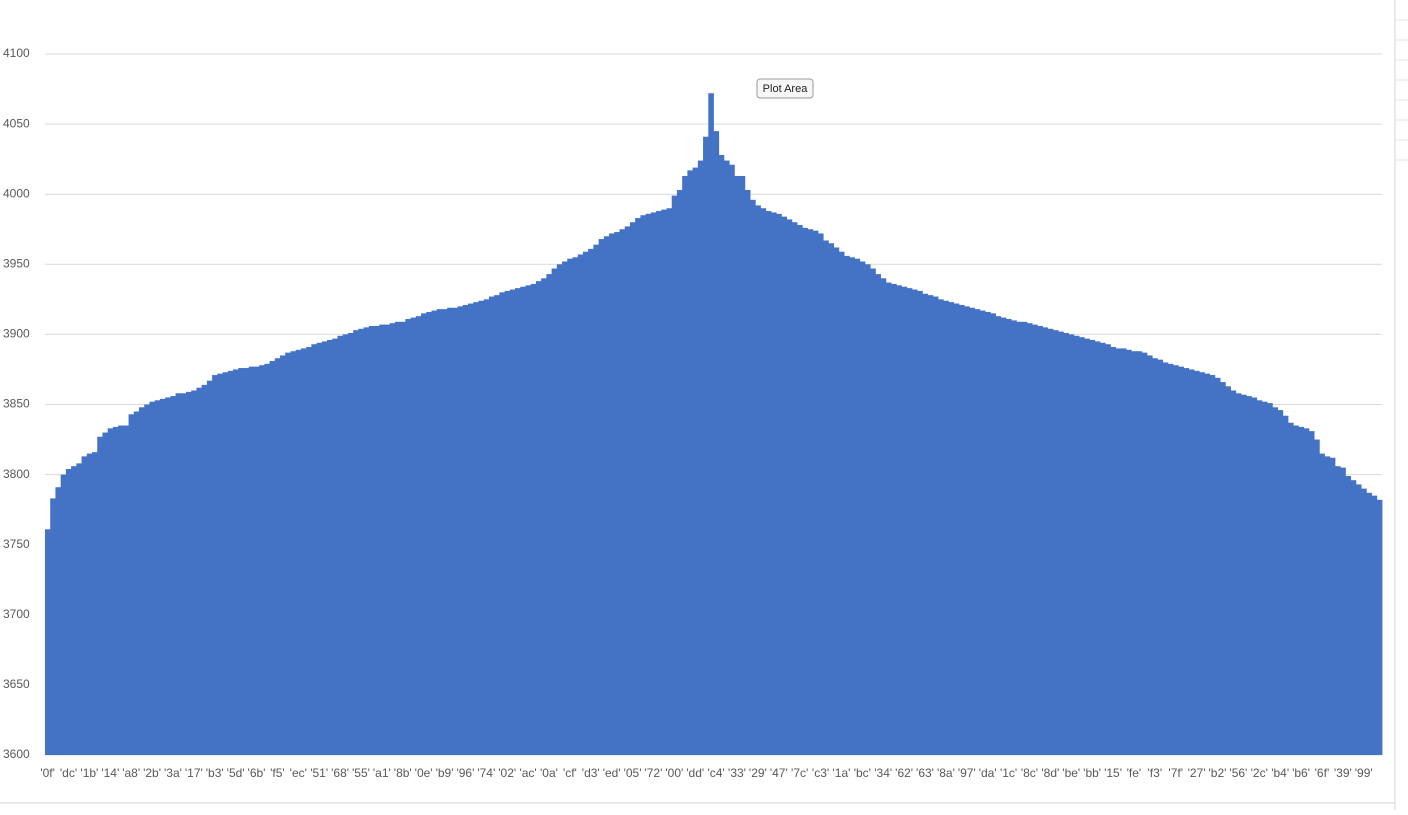  What do you see at coordinates (465, 773) in the screenshot?
I see `x-tick-label: '96'` at bounding box center [465, 773].